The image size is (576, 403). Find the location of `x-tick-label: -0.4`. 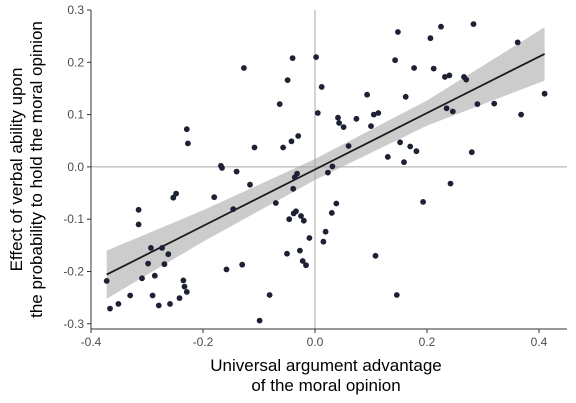

x-tick-label: -0.4 is located at coordinates (91, 342).